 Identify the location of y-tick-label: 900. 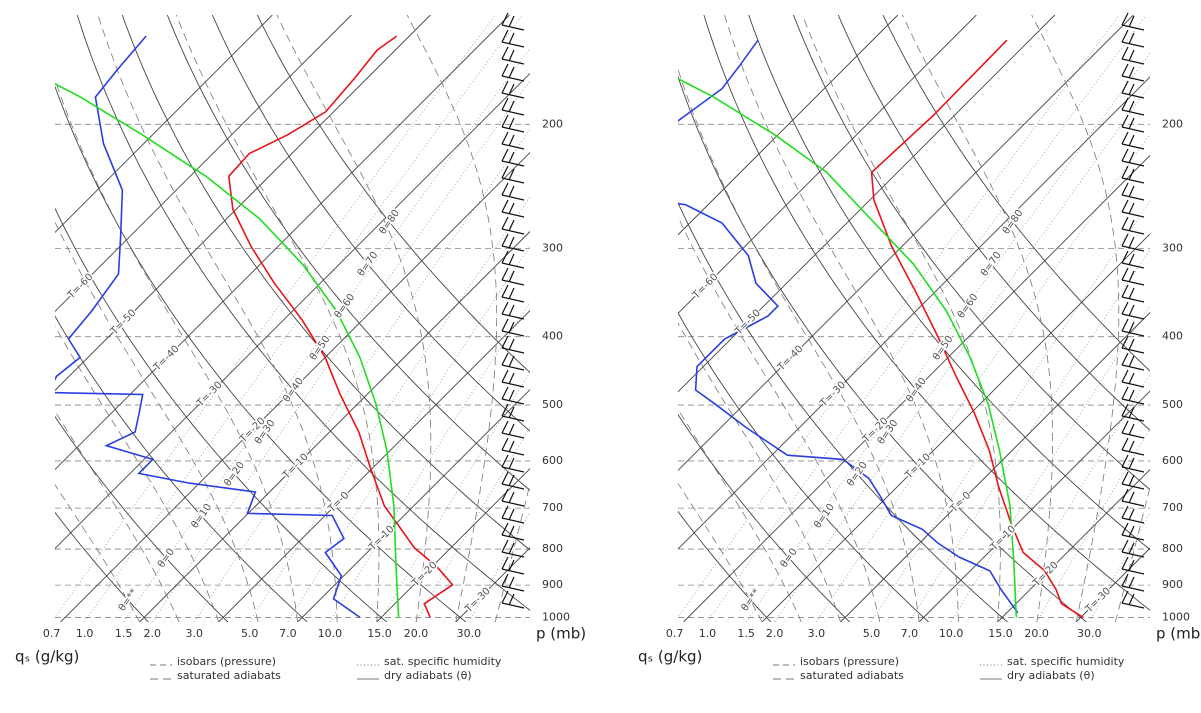
(552, 584).